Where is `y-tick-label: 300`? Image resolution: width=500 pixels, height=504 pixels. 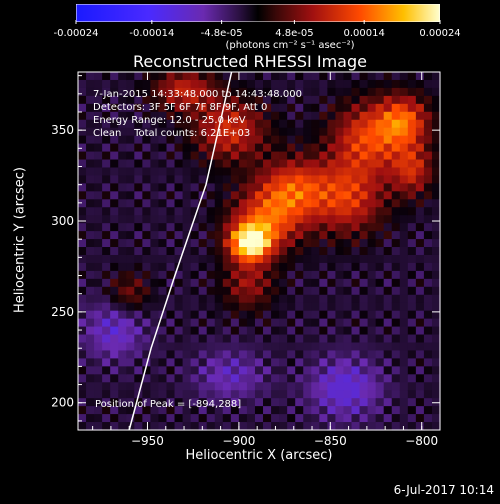 y-tick-label: 300 is located at coordinates (62, 221).